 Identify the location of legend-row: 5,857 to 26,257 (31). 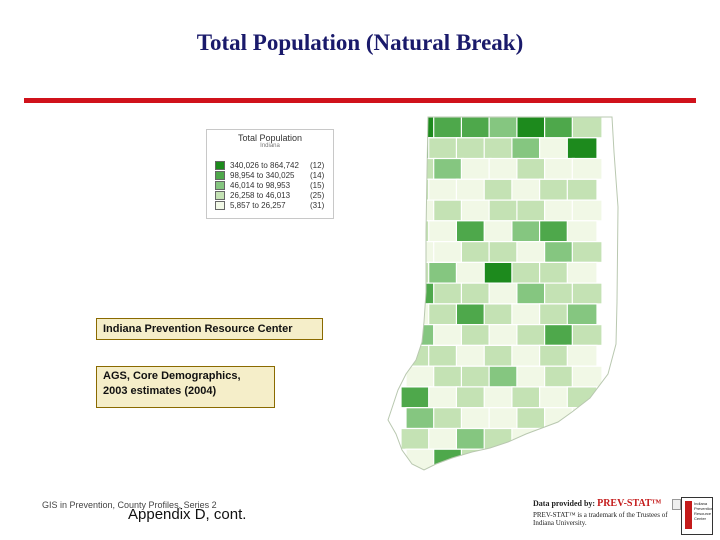
(270, 206).